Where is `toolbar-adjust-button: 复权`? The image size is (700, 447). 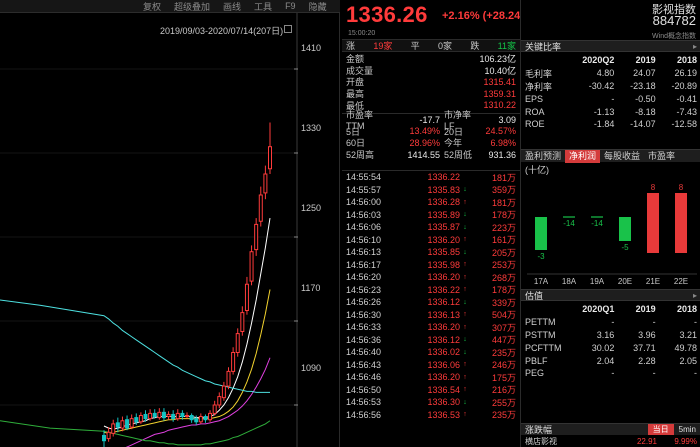
toolbar-adjust-button: 复权 is located at coordinates (152, 6).